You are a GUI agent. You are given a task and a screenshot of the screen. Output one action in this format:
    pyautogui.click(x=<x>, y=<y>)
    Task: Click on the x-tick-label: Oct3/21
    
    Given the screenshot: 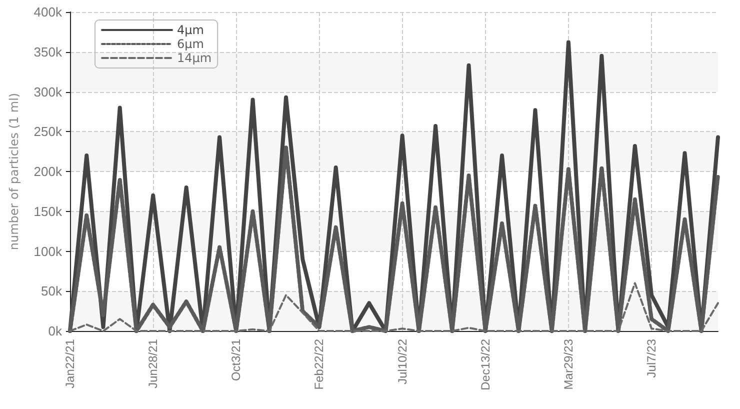 What is the action you would take?
    pyautogui.click(x=236, y=360)
    